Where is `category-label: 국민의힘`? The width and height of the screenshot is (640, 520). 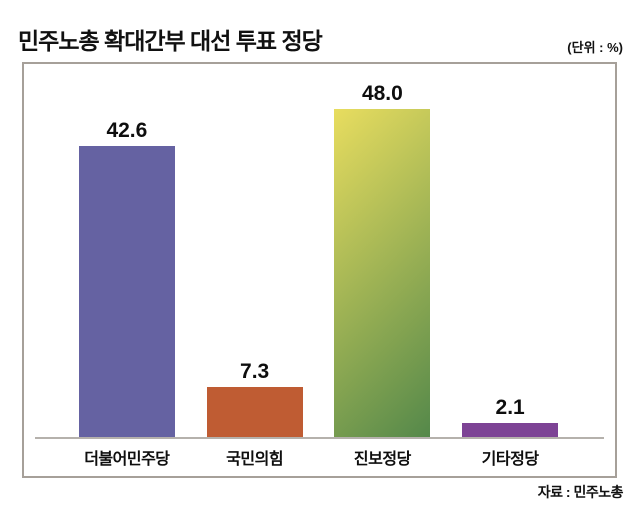 category-label: 국민의힘 is located at coordinates (255, 459).